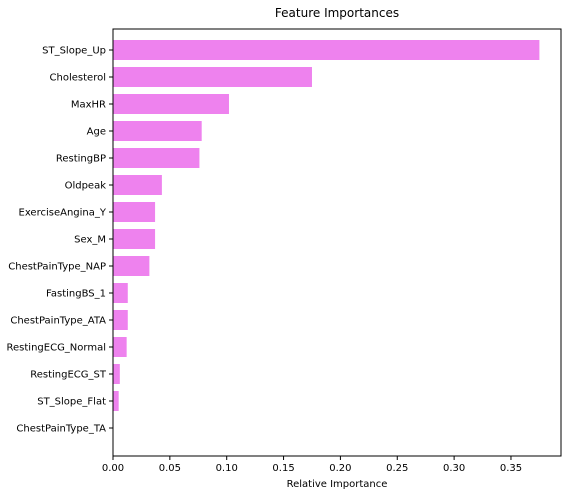  What do you see at coordinates (86, 186) in the screenshot?
I see `y-tick-label-oldpeak: Oldpeak` at bounding box center [86, 186].